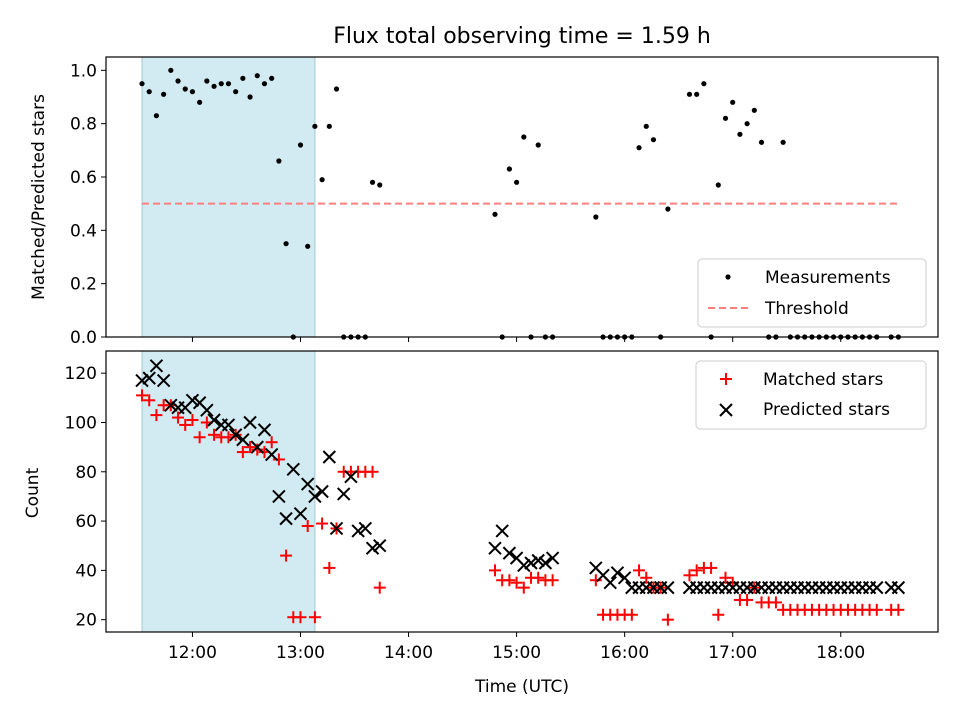 This screenshot has height=720, width=960. What do you see at coordinates (83, 231) in the screenshot?
I see `y-tick-label: 0.4` at bounding box center [83, 231].